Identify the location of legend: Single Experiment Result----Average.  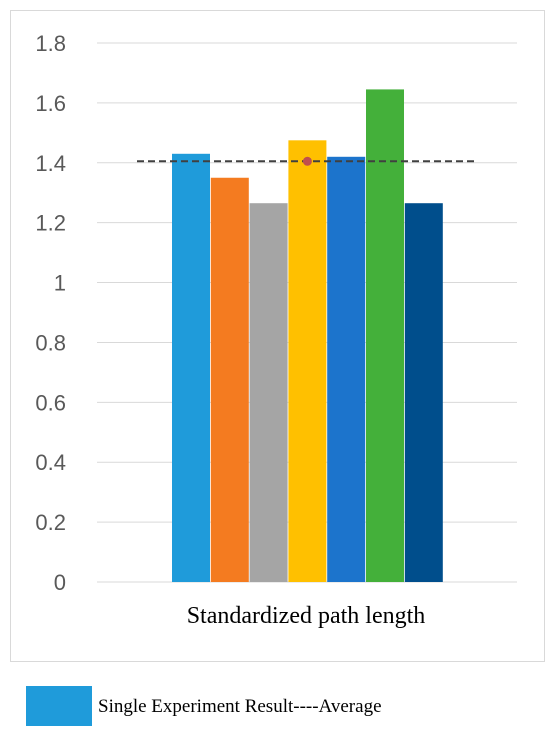
(281, 706).